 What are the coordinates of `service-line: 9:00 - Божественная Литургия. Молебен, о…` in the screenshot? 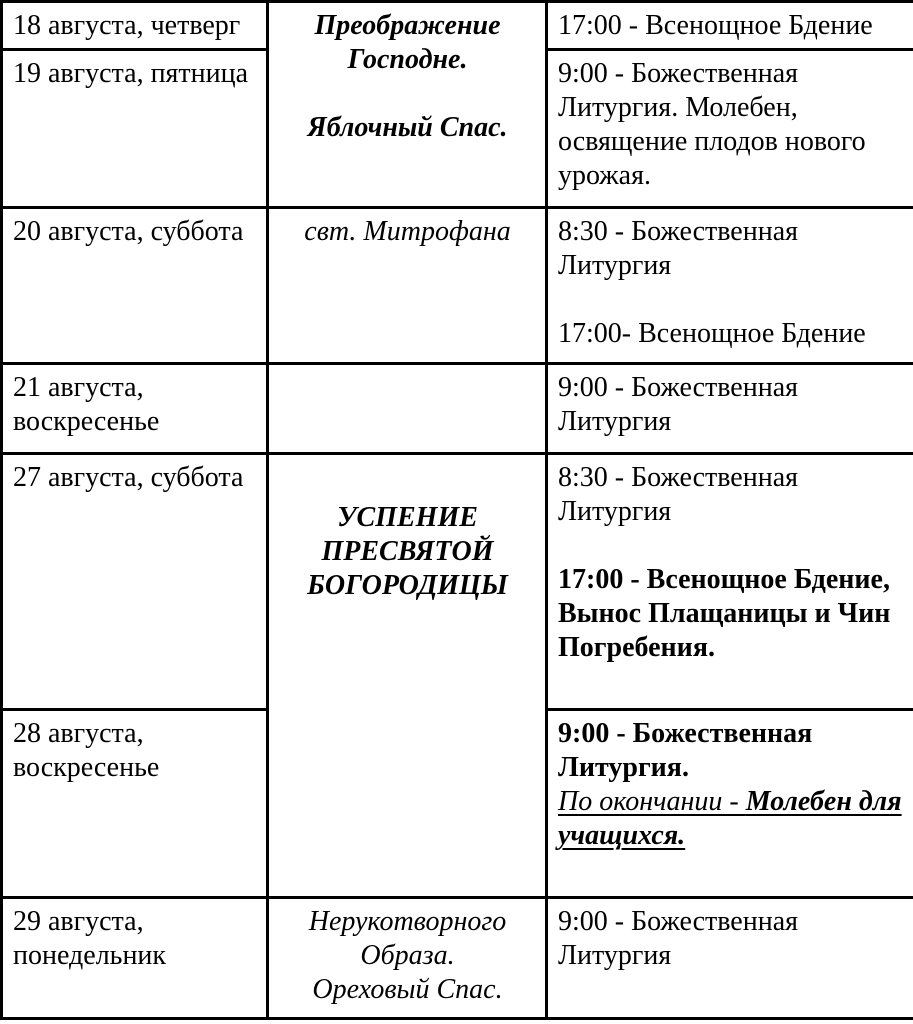 It's located at (712, 125).